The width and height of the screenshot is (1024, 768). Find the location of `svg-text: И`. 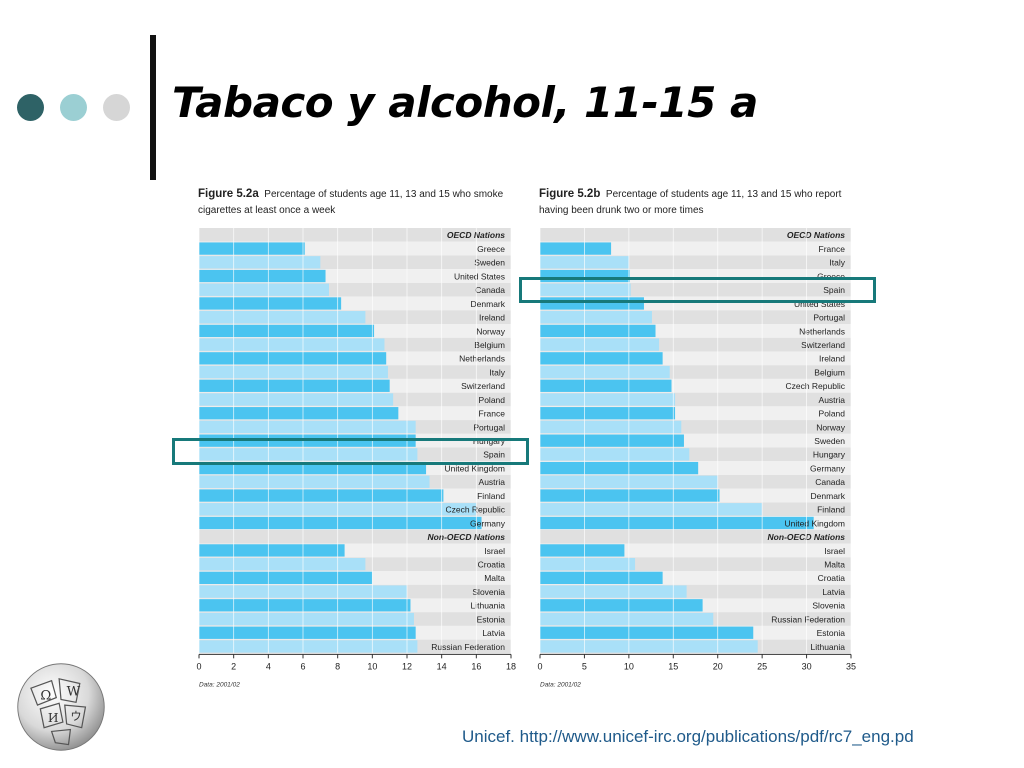

svg-text: И is located at coordinates (53, 718).